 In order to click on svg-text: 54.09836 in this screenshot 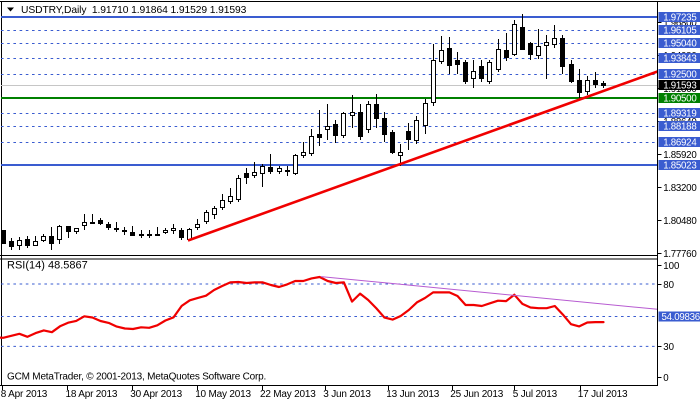, I will do `click(681, 317)`.